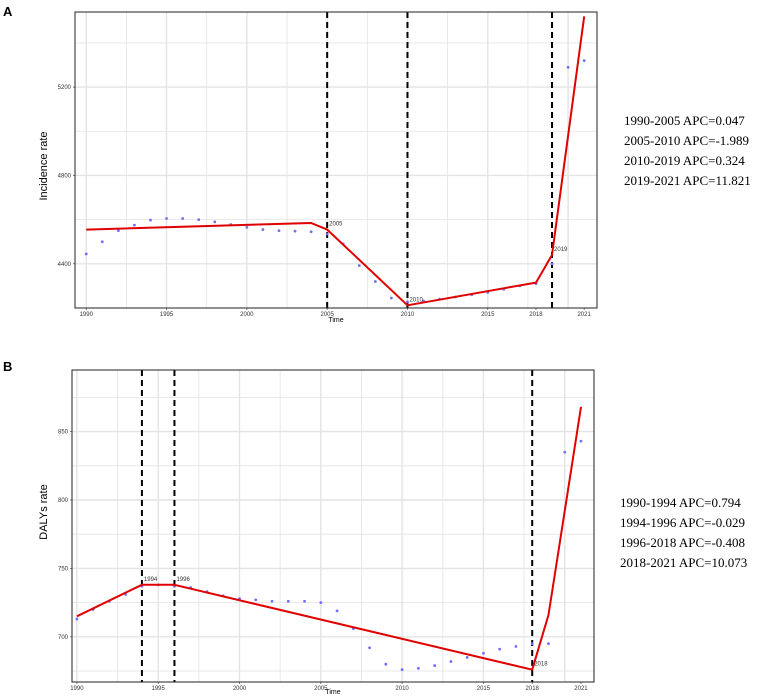  Describe the element at coordinates (183, 580) in the screenshot. I see `panel-b-joinpoint-label: 1996` at that location.